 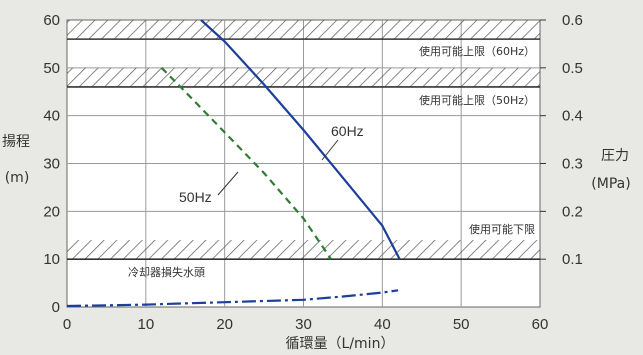 I want to click on x-tick-label: 10, so click(x=145, y=324).